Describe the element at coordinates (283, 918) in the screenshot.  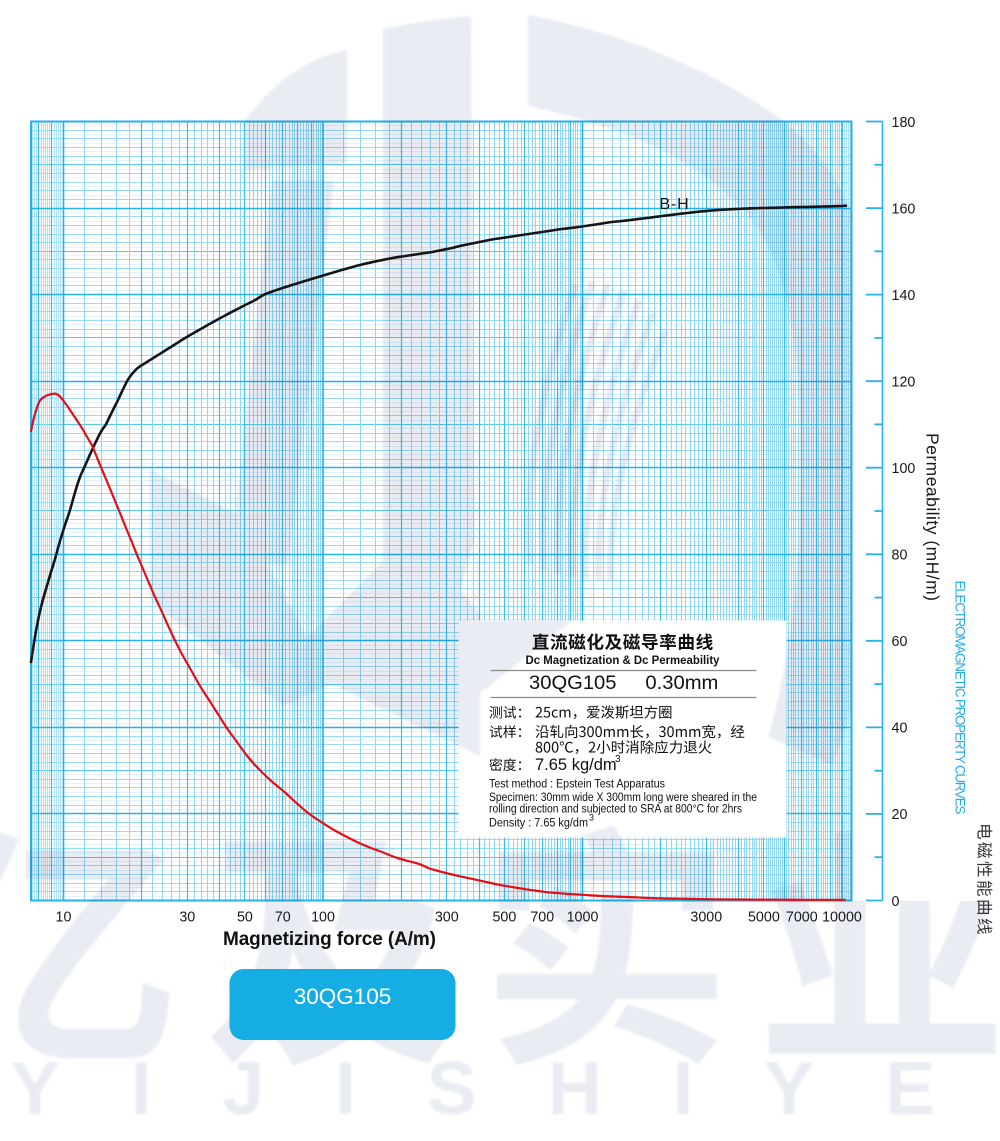
I see `svg-text: 70` at that location.